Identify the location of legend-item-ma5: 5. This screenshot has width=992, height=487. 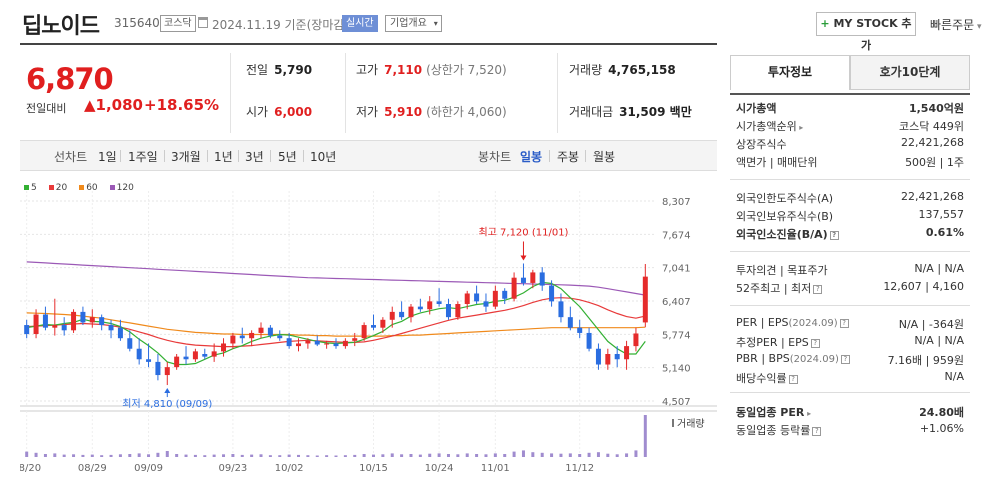
(33, 188).